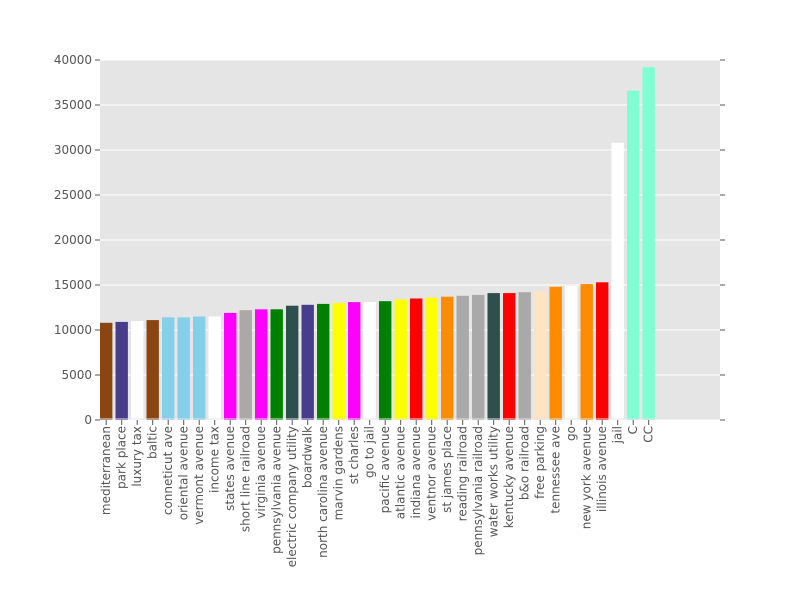 The image size is (800, 600). I want to click on y-tick-label: 25000, so click(73, 195).